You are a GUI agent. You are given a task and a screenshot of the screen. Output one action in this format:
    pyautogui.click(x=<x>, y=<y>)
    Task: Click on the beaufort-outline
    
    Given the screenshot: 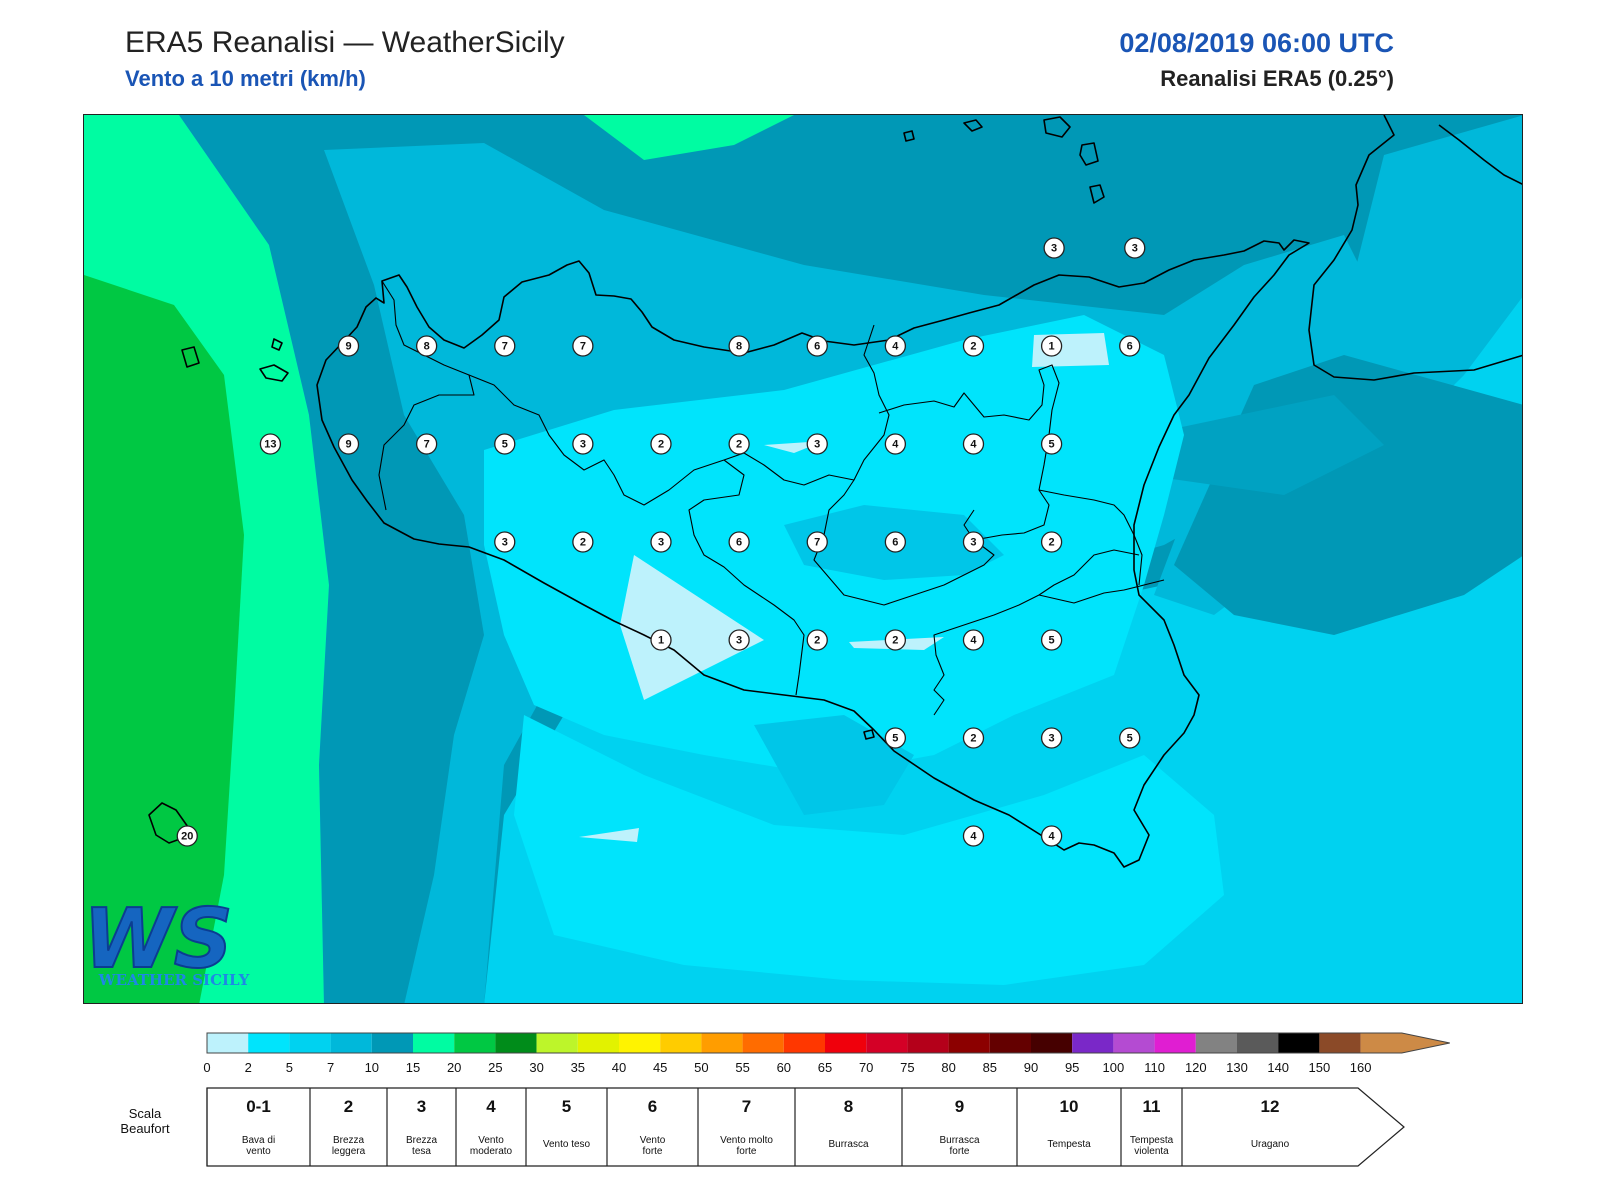 What is the action you would take?
    pyautogui.click(x=805, y=1127)
    